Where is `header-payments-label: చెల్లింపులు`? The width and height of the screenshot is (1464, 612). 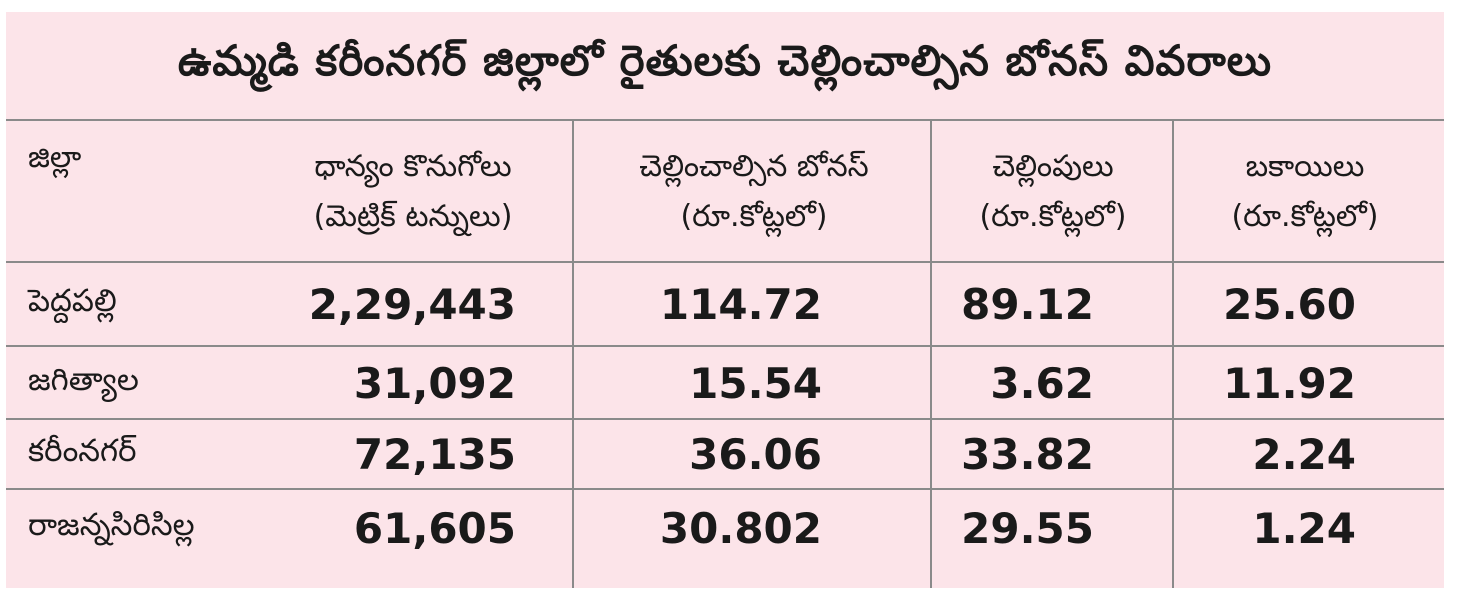
header-payments-label: చెల్లింపులు is located at coordinates (1053, 166).